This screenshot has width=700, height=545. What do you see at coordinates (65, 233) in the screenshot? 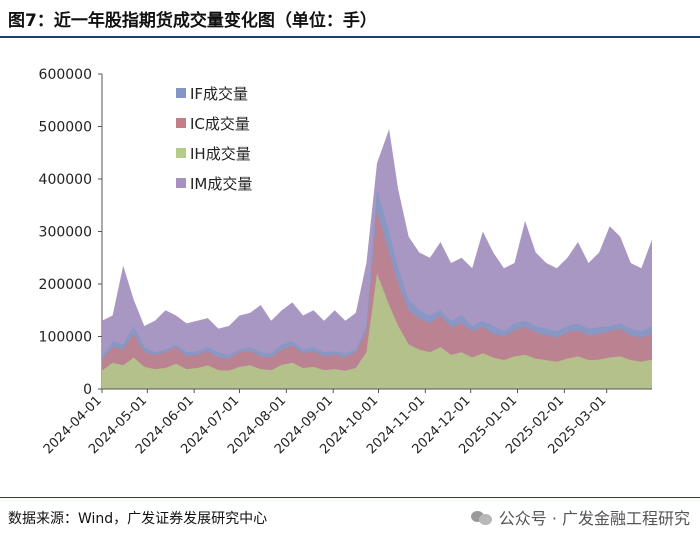
I see `y-tick-label: 300000` at bounding box center [65, 233].